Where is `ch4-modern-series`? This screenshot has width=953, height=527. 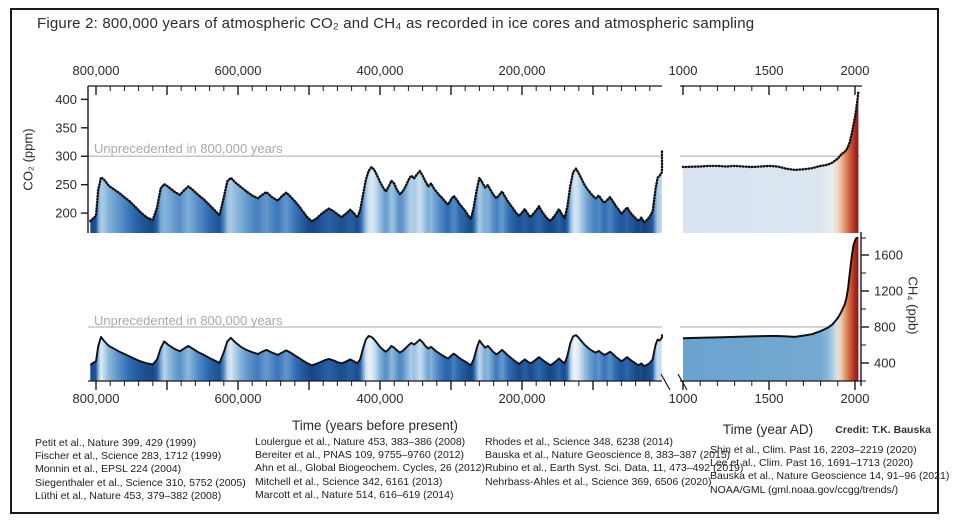 ch4-modern-series is located at coordinates (770, 309).